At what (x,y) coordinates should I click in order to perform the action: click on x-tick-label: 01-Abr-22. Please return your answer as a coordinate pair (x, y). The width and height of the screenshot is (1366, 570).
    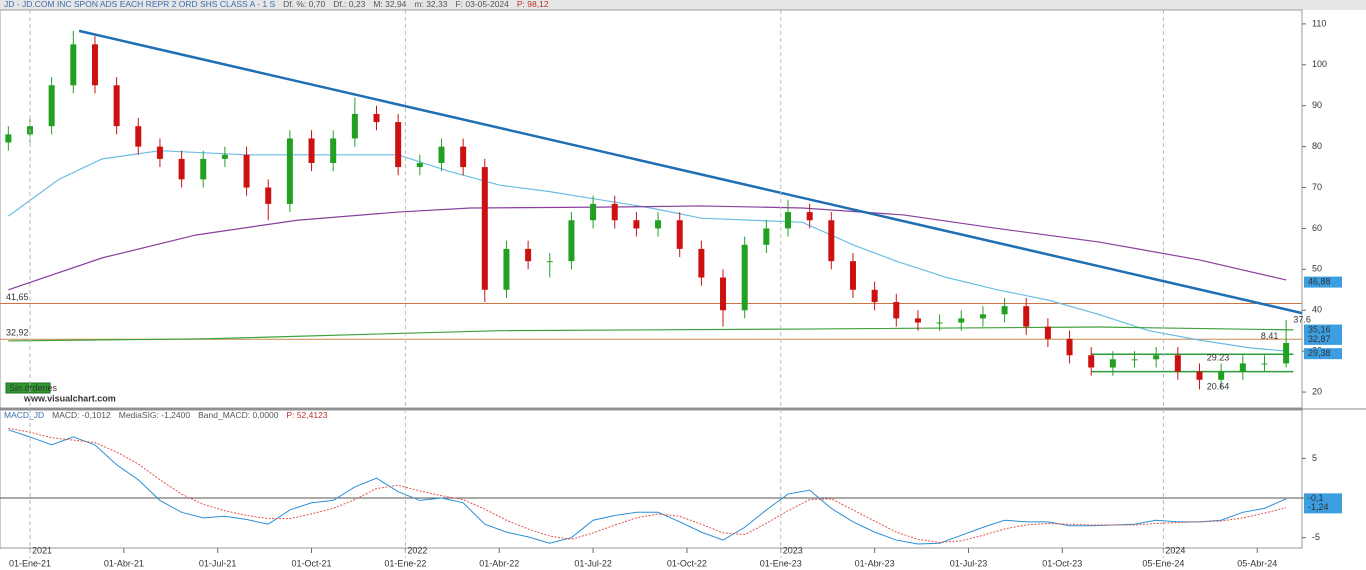
    Looking at the image, I should click on (499, 563).